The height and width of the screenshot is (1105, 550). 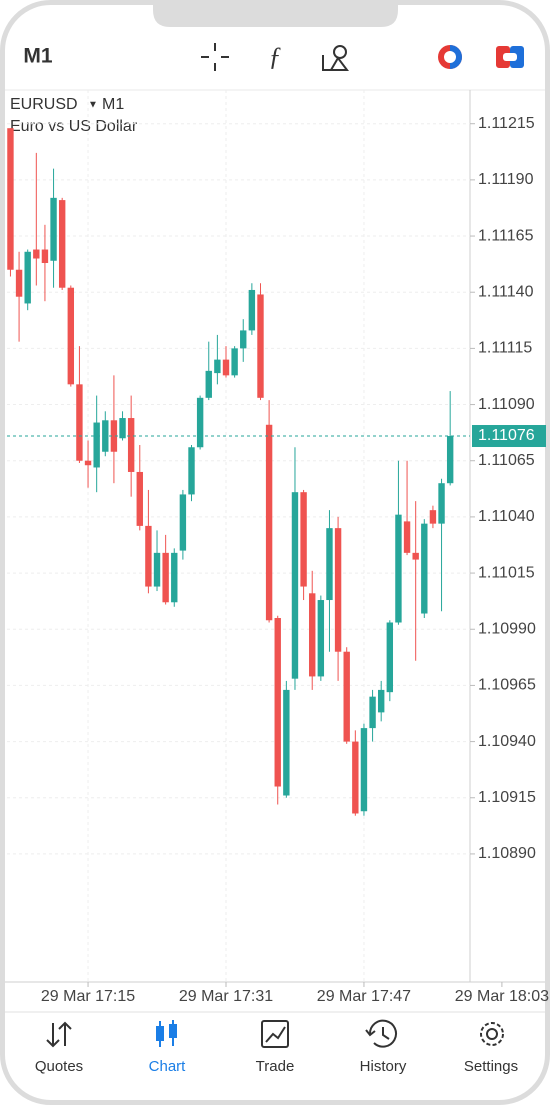 I want to click on y-tick-label: 1.10915, so click(x=507, y=797).